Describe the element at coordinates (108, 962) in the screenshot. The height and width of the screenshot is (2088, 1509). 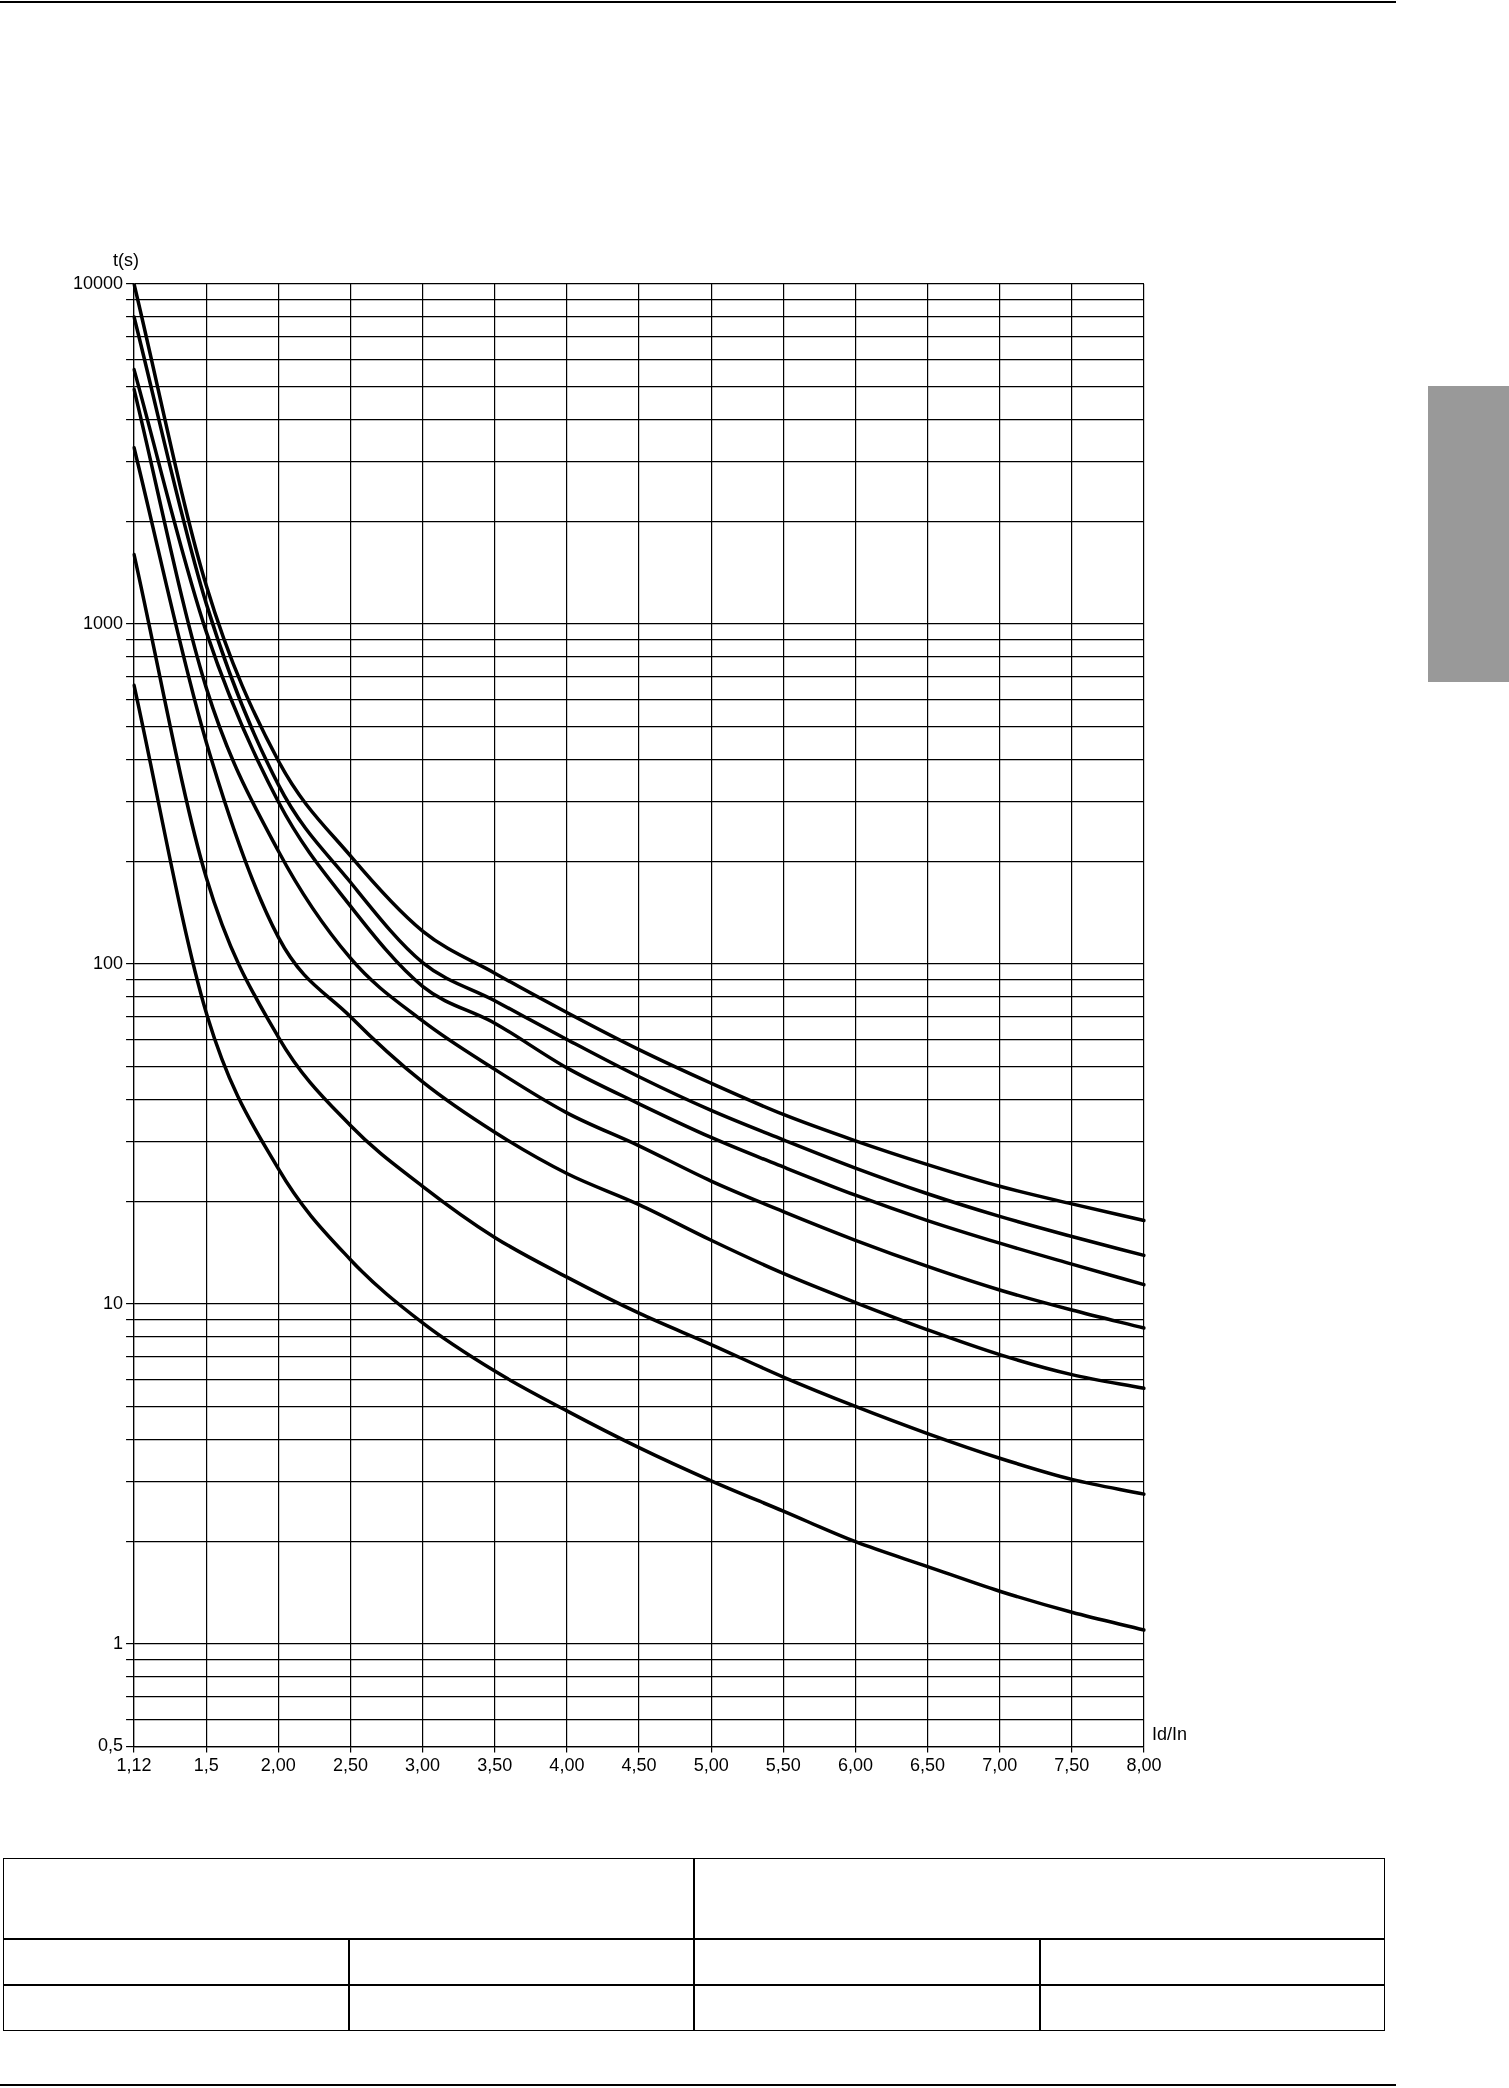
I see `y-tick-label: 100` at that location.